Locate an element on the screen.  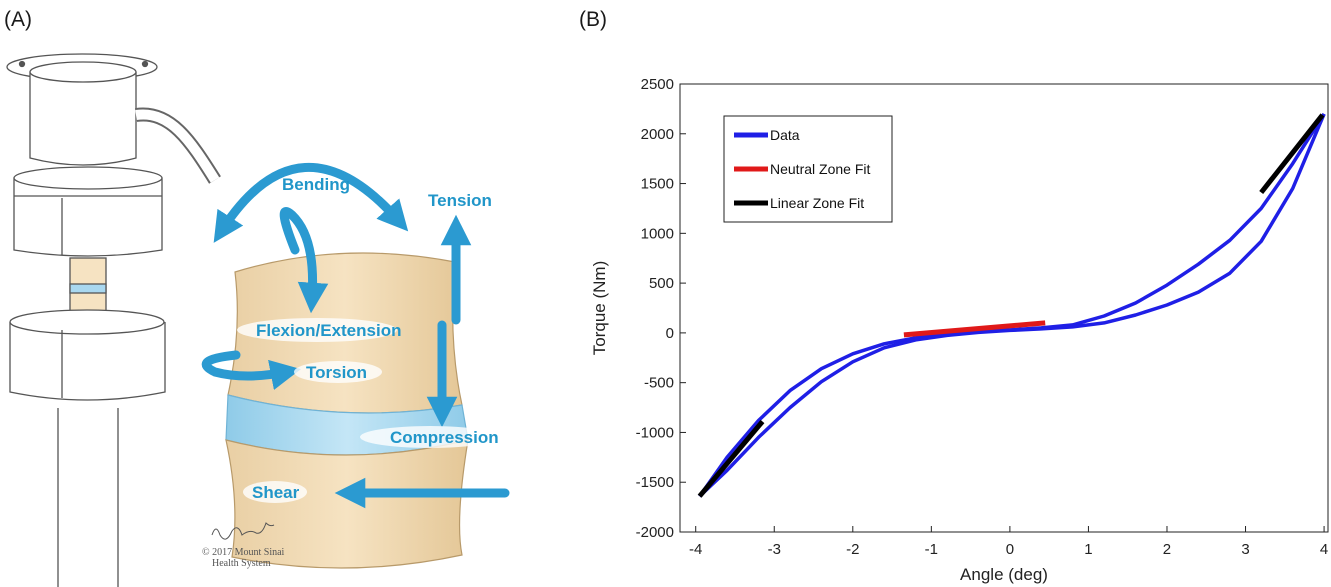
legend-label-linear: Linear Zone Fit is located at coordinates (817, 203).